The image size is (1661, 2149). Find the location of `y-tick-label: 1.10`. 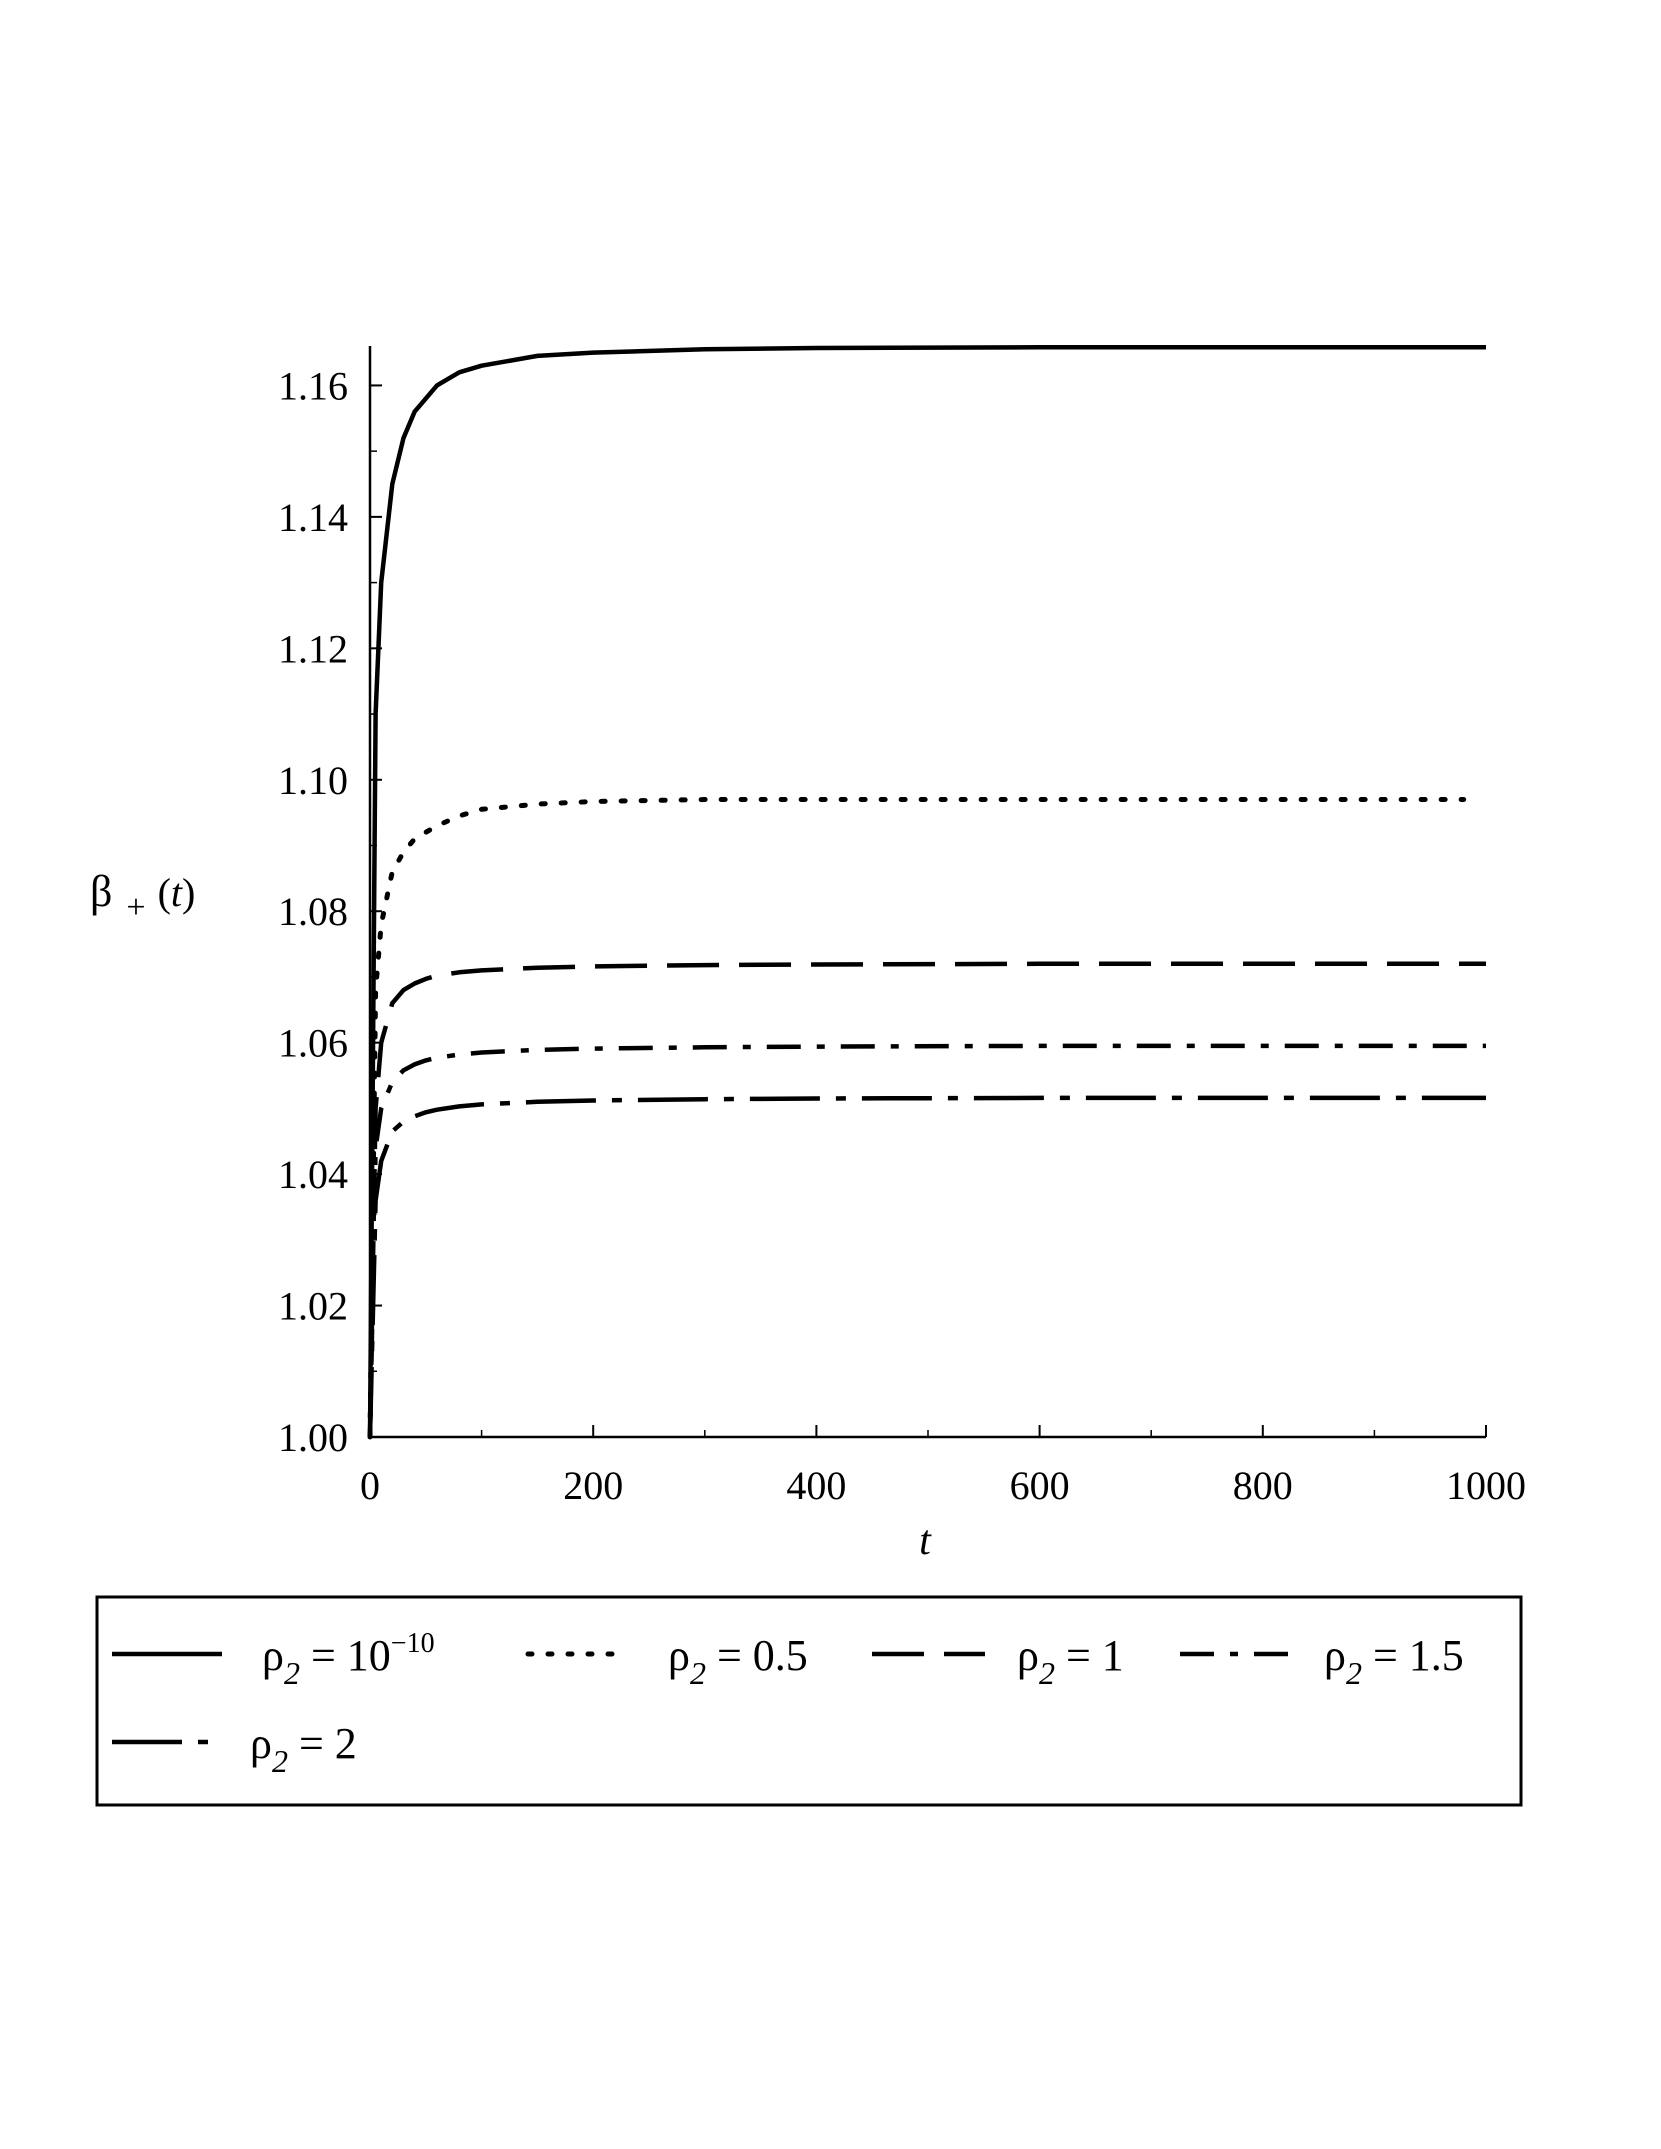

y-tick-label: 1.10 is located at coordinates (313, 780).